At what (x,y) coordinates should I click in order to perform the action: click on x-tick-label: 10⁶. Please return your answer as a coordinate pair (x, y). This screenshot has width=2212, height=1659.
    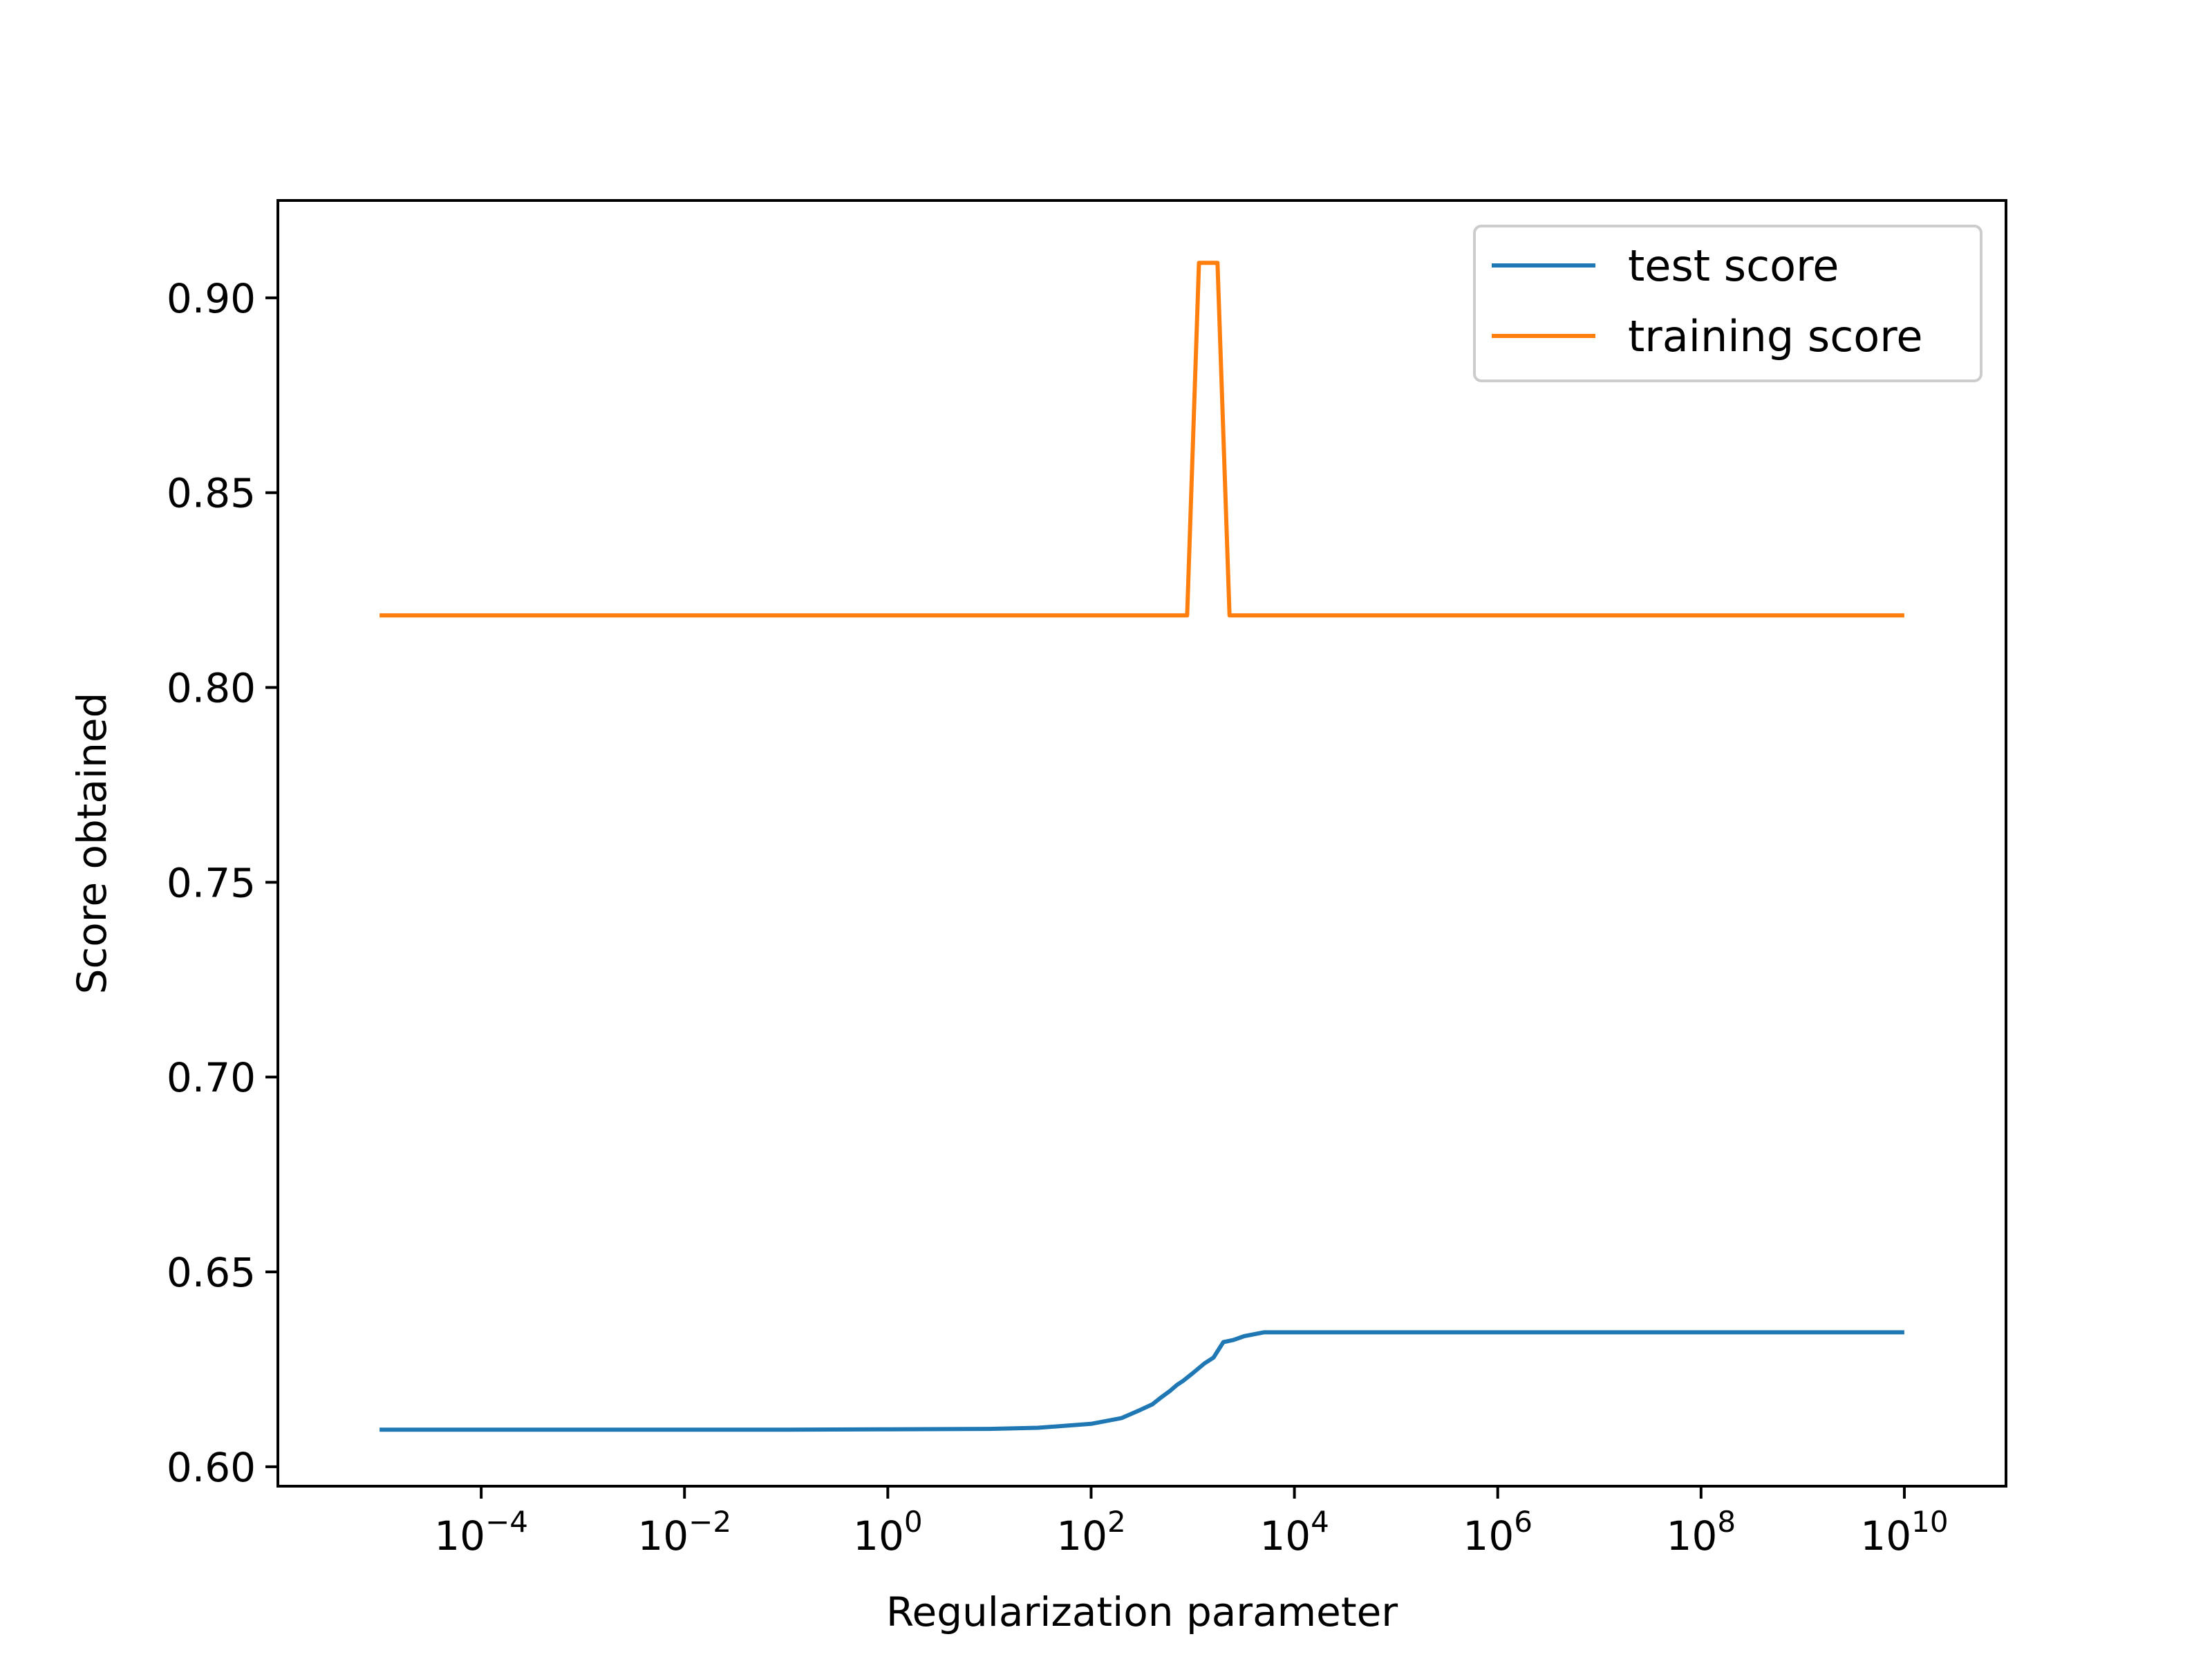
    Looking at the image, I should click on (1498, 1532).